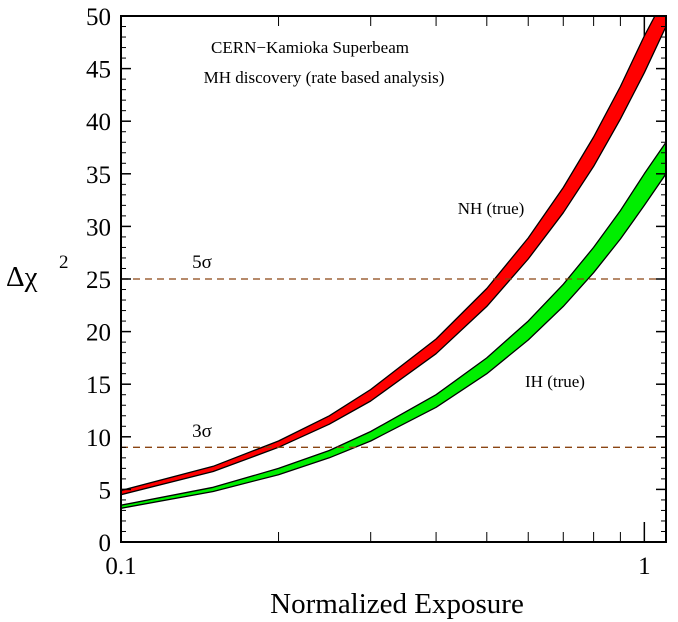  What do you see at coordinates (98, 175) in the screenshot?
I see `y-tick-label: 35` at bounding box center [98, 175].